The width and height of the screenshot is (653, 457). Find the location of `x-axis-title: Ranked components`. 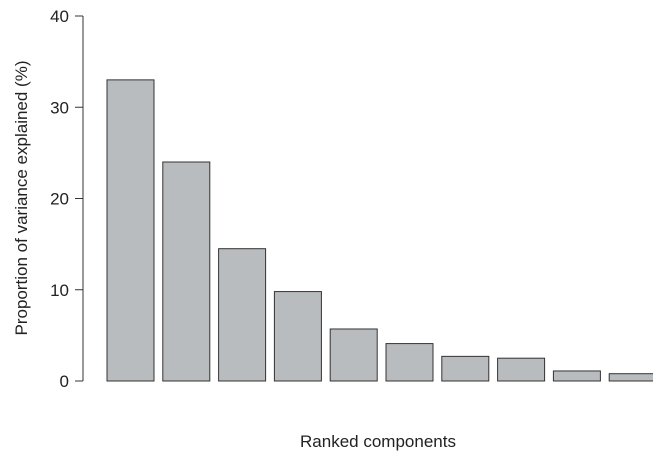

x-axis-title: Ranked components is located at coordinates (378, 441).